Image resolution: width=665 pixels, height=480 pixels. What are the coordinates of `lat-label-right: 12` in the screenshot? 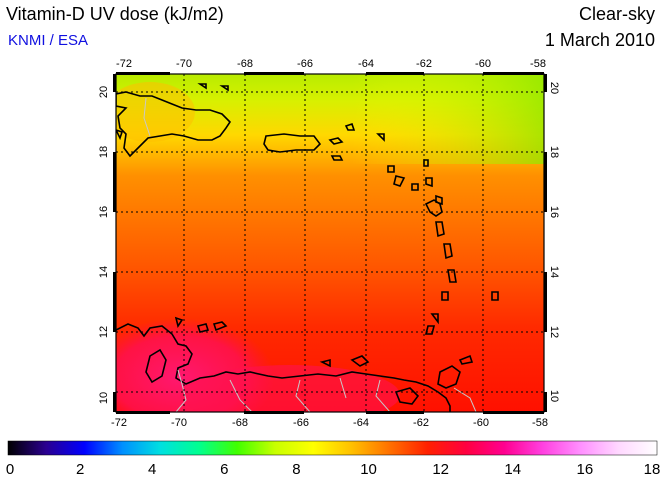 It's located at (554, 332).